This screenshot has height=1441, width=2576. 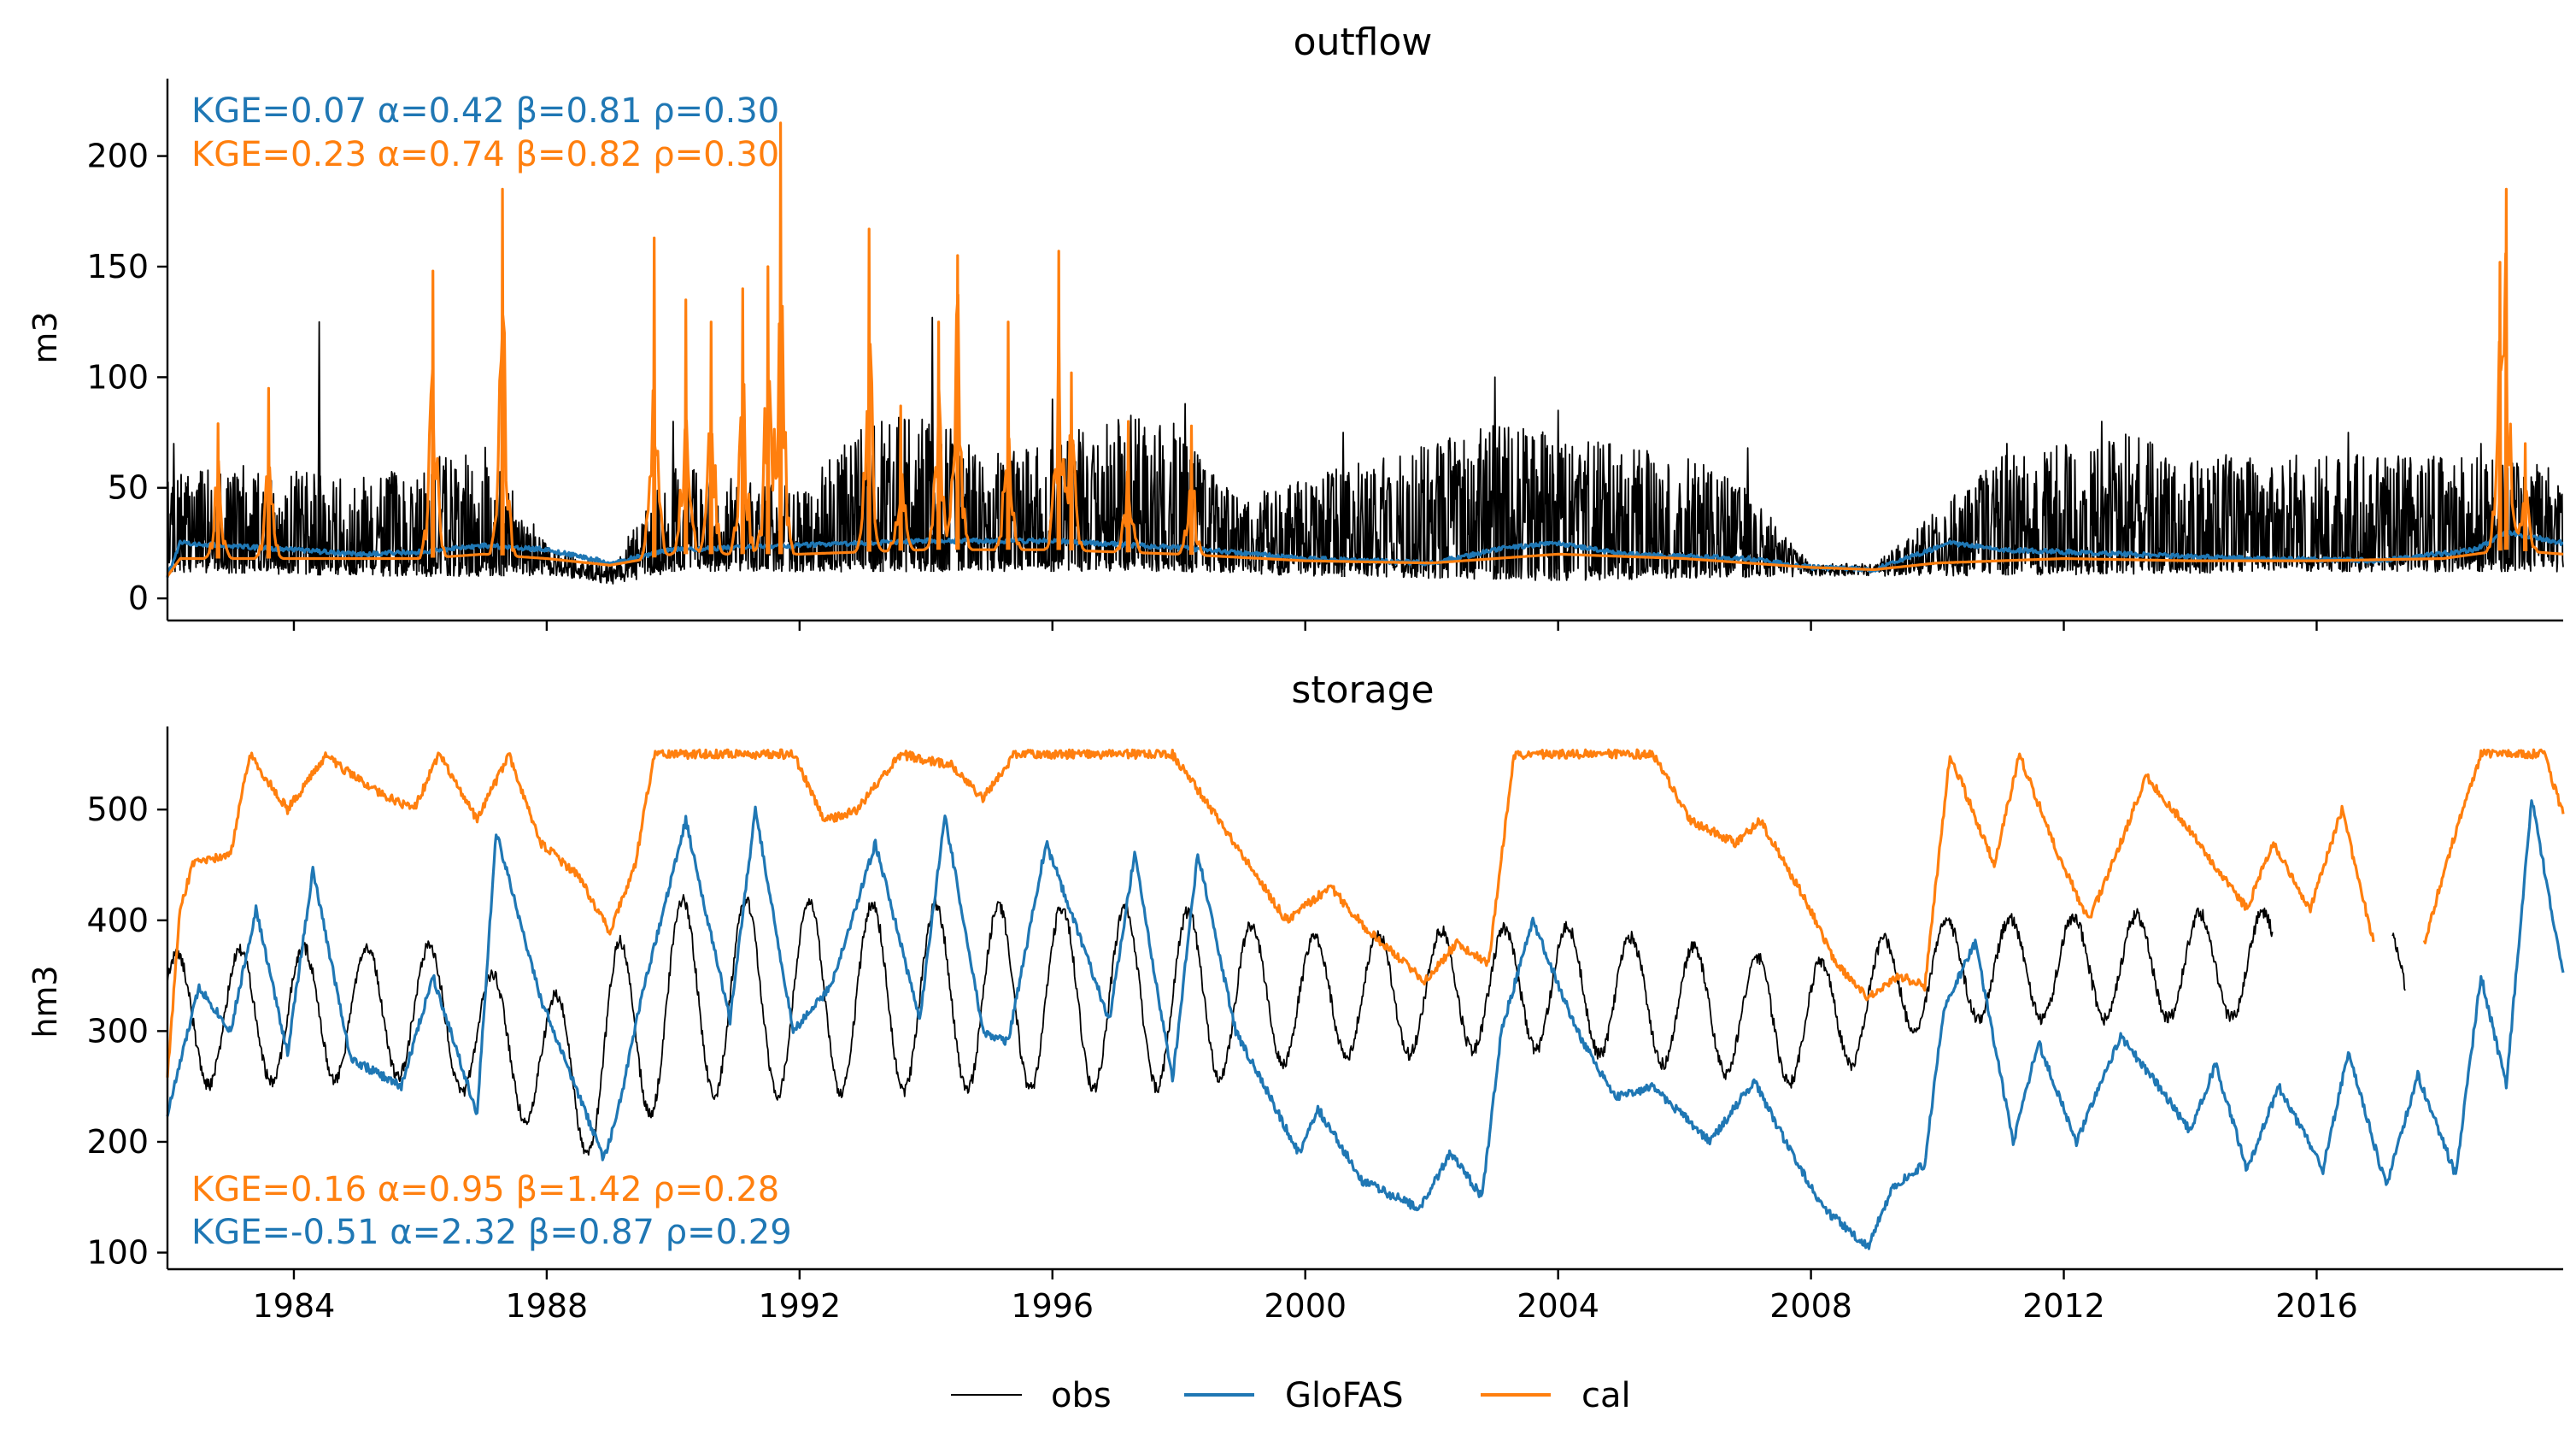 What do you see at coordinates (118, 377) in the screenshot?
I see `outflow-y-tick-label: 100` at bounding box center [118, 377].